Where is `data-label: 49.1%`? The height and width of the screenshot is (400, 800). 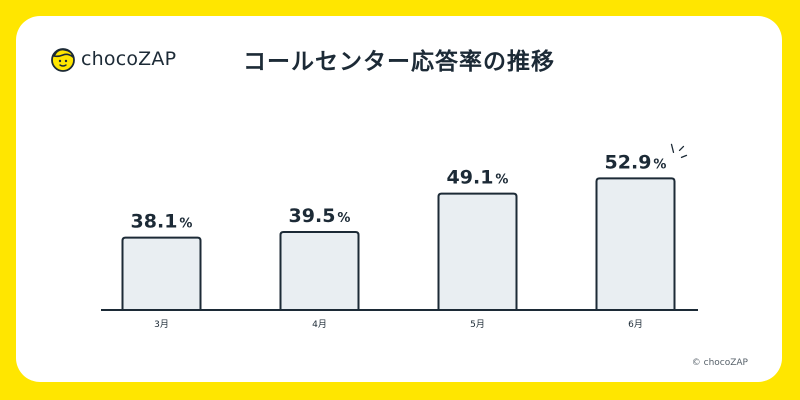
data-label: 49.1% is located at coordinates (478, 178).